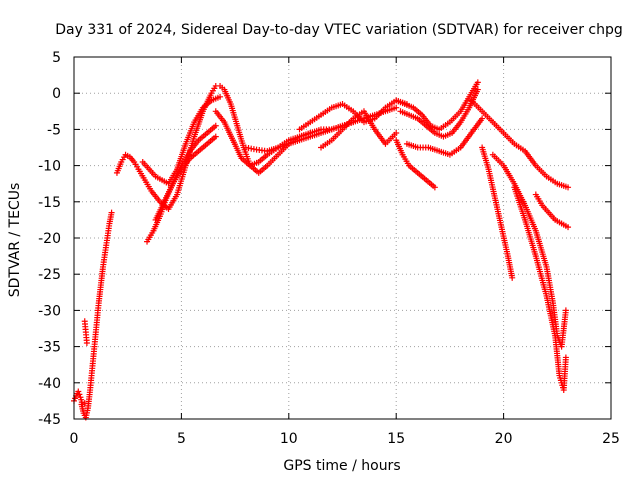 This screenshot has width=640, height=480. What do you see at coordinates (289, 439) in the screenshot?
I see `x-tick-label: 10` at bounding box center [289, 439].